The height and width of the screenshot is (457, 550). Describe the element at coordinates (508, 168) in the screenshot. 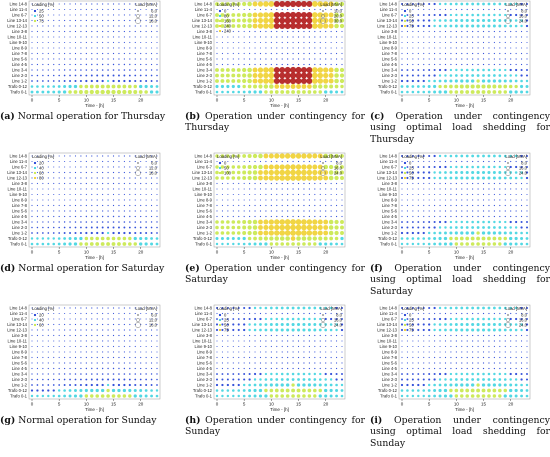

I see `load-legend-marker` at that location.